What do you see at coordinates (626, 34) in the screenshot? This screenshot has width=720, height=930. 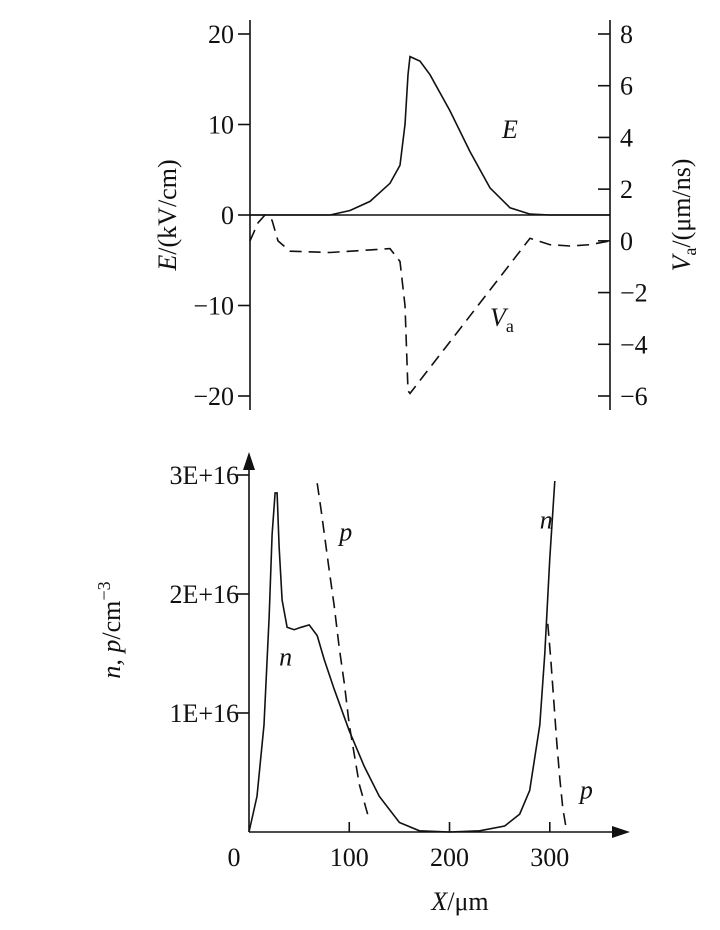 I see `right-tick-label: 8` at bounding box center [626, 34].